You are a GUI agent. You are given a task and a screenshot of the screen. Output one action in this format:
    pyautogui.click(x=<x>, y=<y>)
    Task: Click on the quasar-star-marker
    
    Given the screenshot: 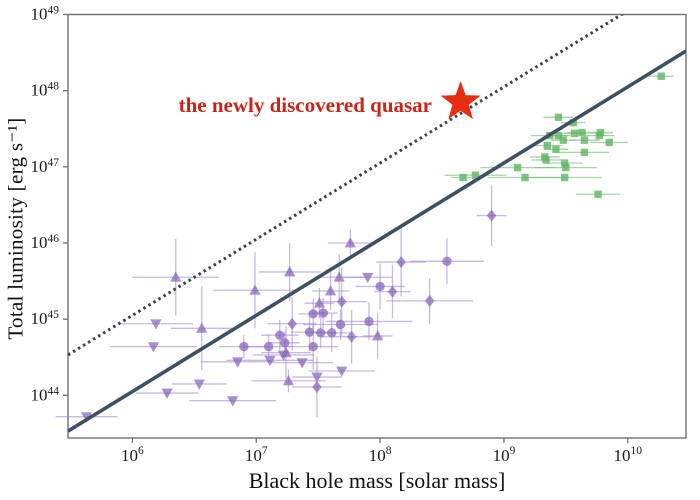 What is the action you would take?
    pyautogui.click(x=460, y=100)
    